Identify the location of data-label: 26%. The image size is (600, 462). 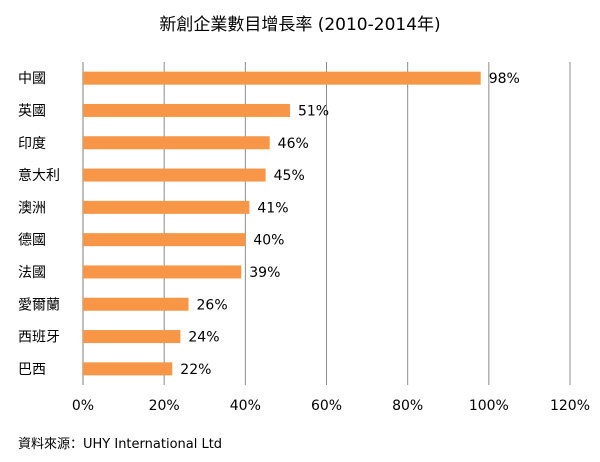
(212, 305).